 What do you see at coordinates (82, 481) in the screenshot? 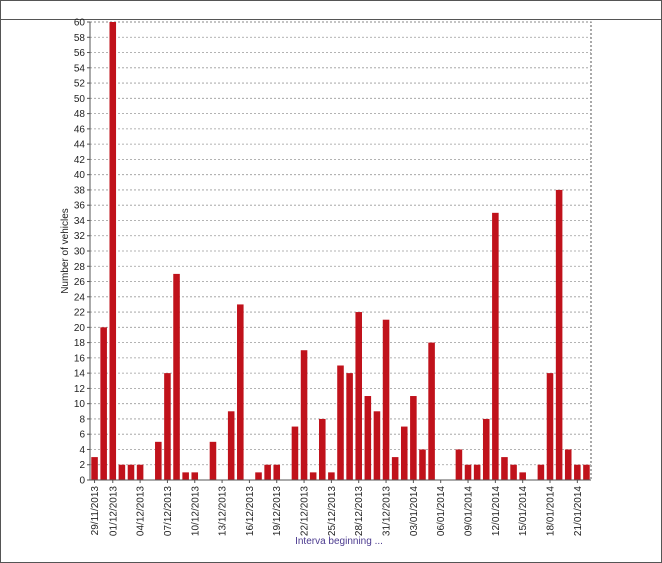
I see `y-tick-label: 0` at bounding box center [82, 481].